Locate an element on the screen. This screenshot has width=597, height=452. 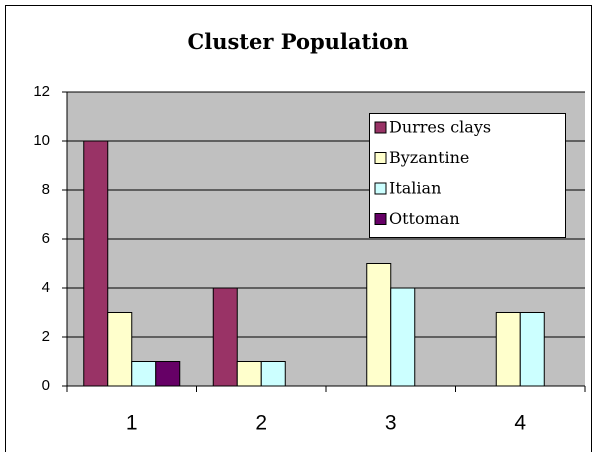
x-tick-label: 4 is located at coordinates (520, 423).